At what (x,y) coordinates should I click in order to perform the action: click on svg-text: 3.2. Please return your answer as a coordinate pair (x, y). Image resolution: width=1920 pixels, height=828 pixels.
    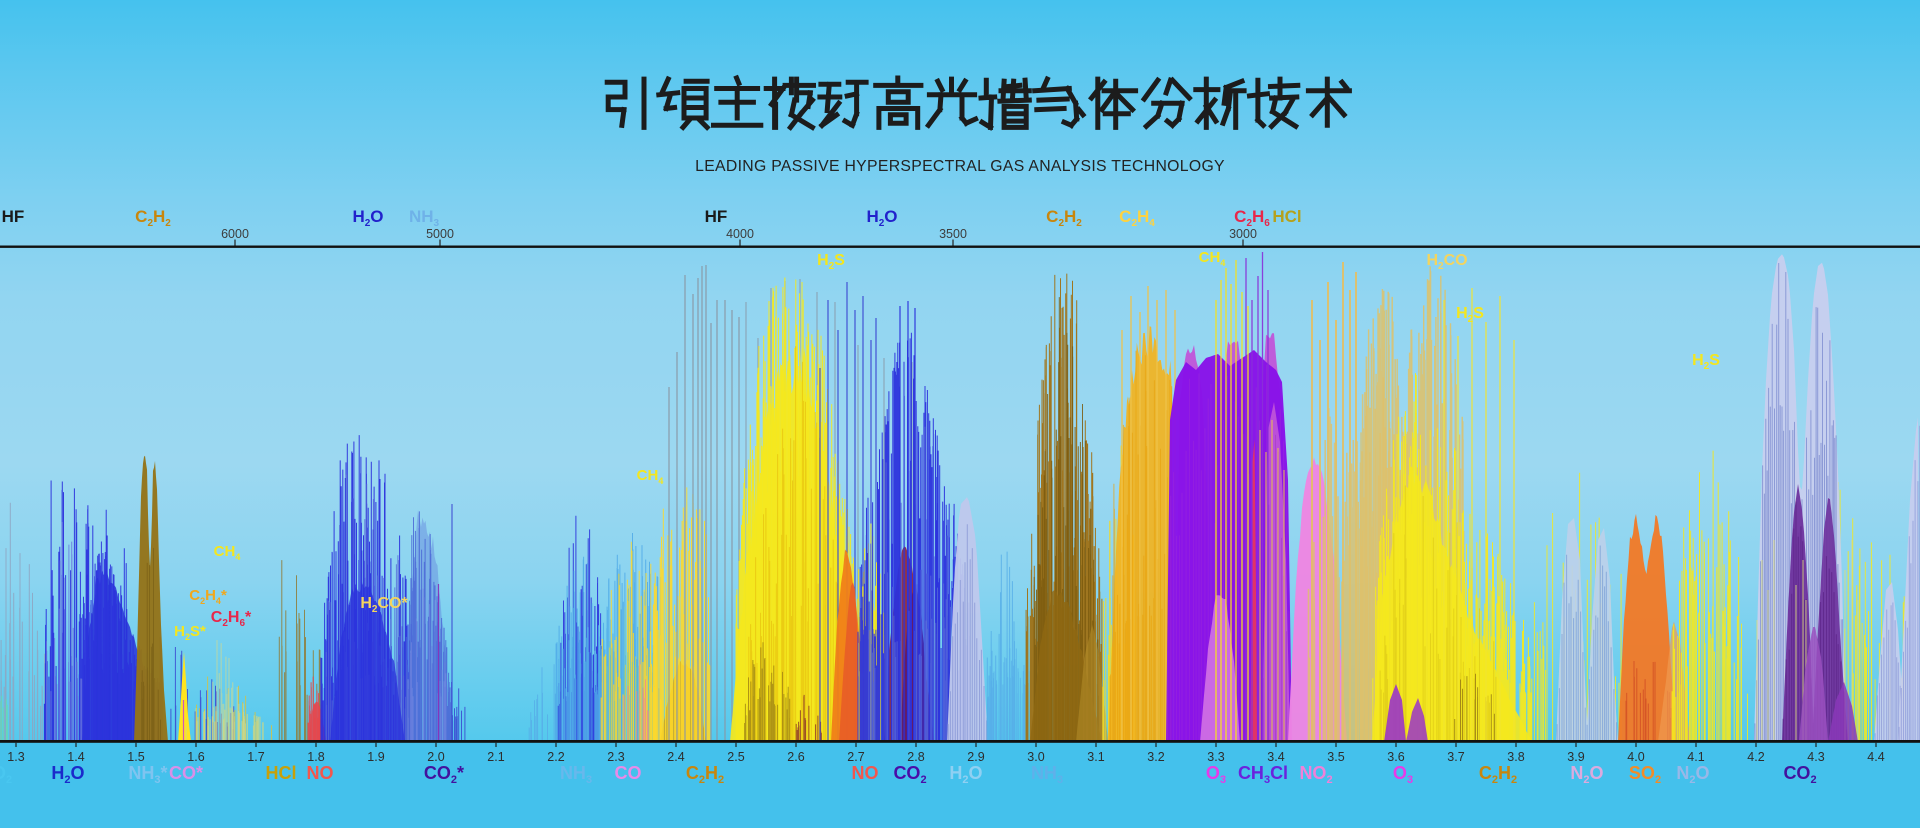
    Looking at the image, I should click on (1155, 757).